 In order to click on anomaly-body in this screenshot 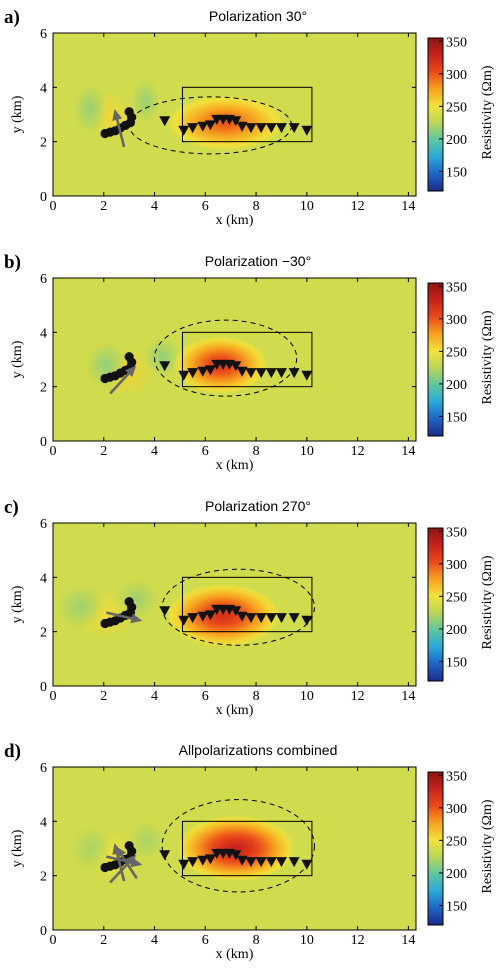, I will do `click(225, 123)`.